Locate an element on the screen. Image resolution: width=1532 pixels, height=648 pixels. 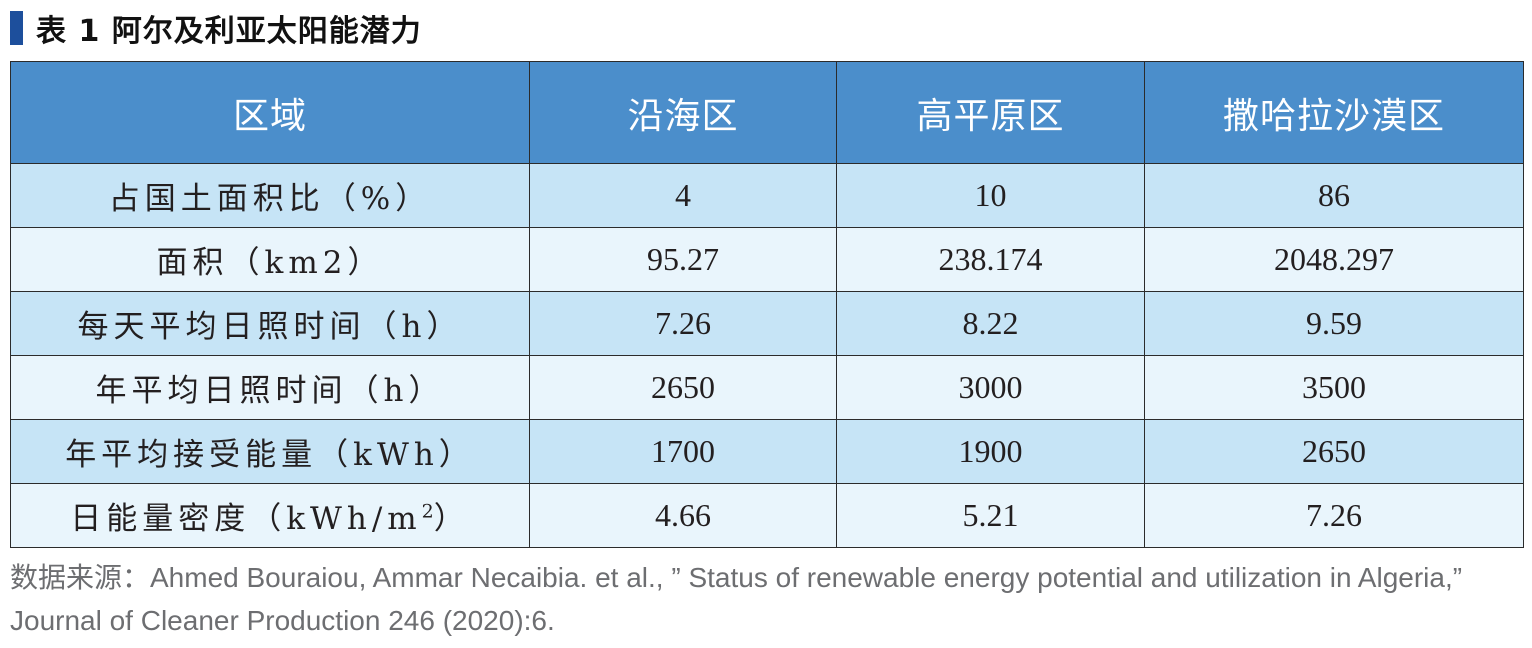
table-row: 日能量密度（kWh/m2） 4.66 5.21 7.26 is located at coordinates (767, 515).